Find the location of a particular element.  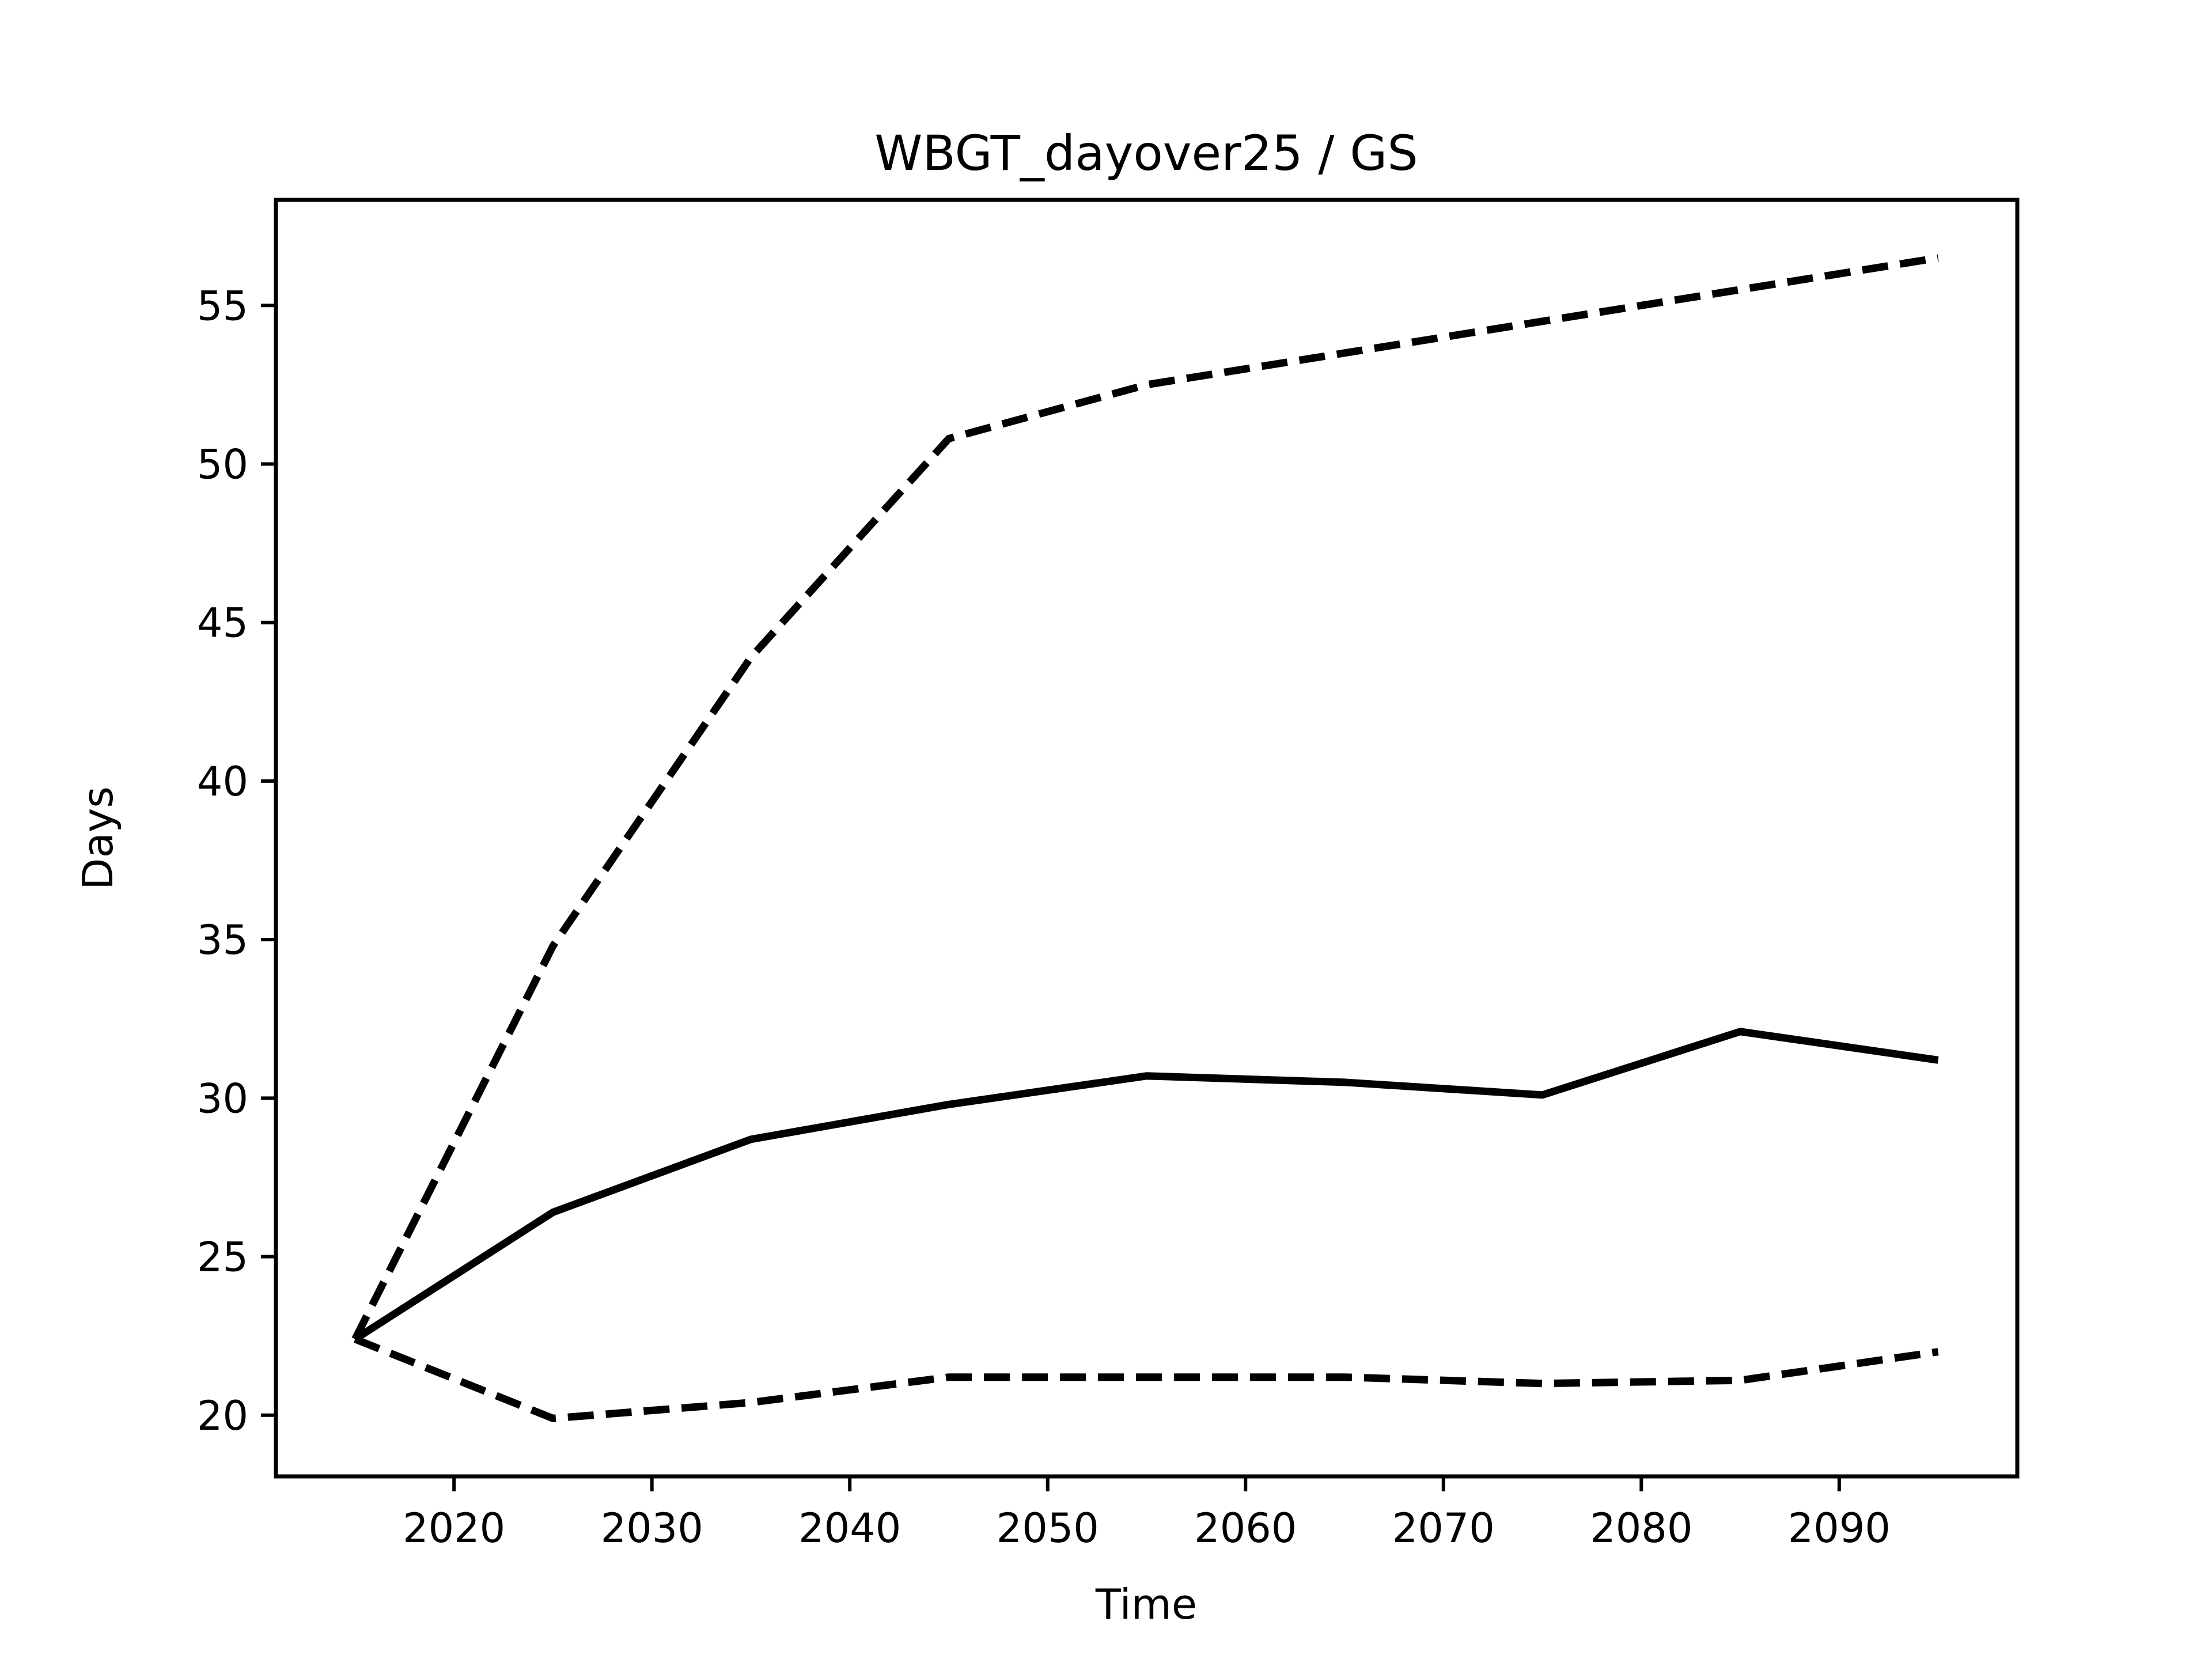

y-tick-label: 40 is located at coordinates (222, 781).